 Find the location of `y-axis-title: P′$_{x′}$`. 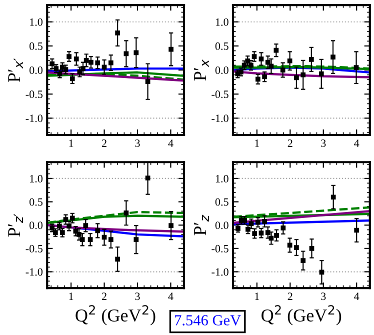

y-axis-title: P′$_{x′}$ is located at coordinates (16, 70).